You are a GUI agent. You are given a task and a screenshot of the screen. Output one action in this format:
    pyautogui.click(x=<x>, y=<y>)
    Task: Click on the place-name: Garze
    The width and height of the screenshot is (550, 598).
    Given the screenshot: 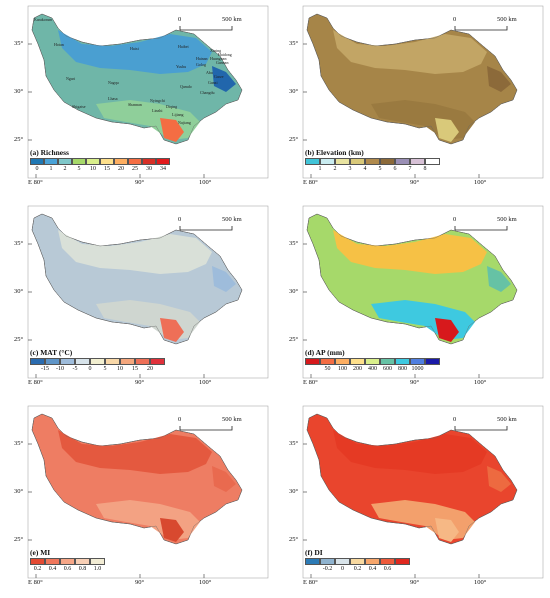 What is the action you would take?
    pyautogui.click(x=219, y=76)
    